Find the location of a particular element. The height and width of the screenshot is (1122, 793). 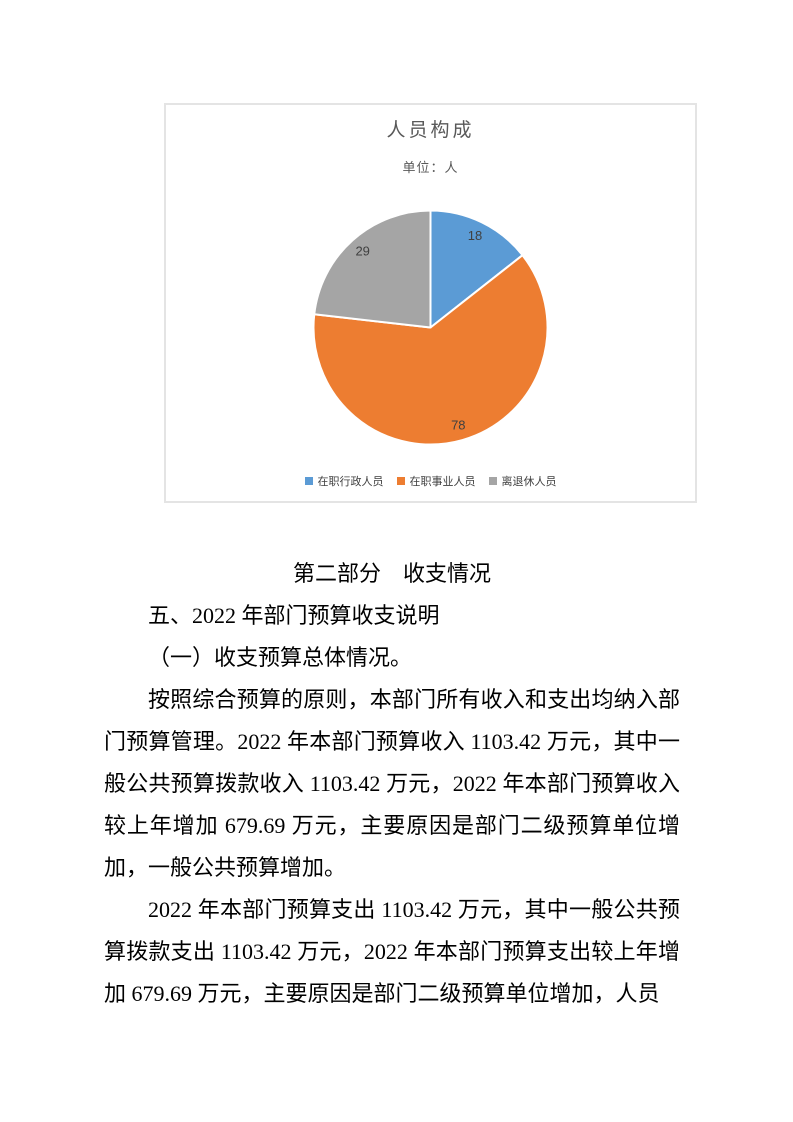

legend-label: 在职行政人员 is located at coordinates (350, 482).